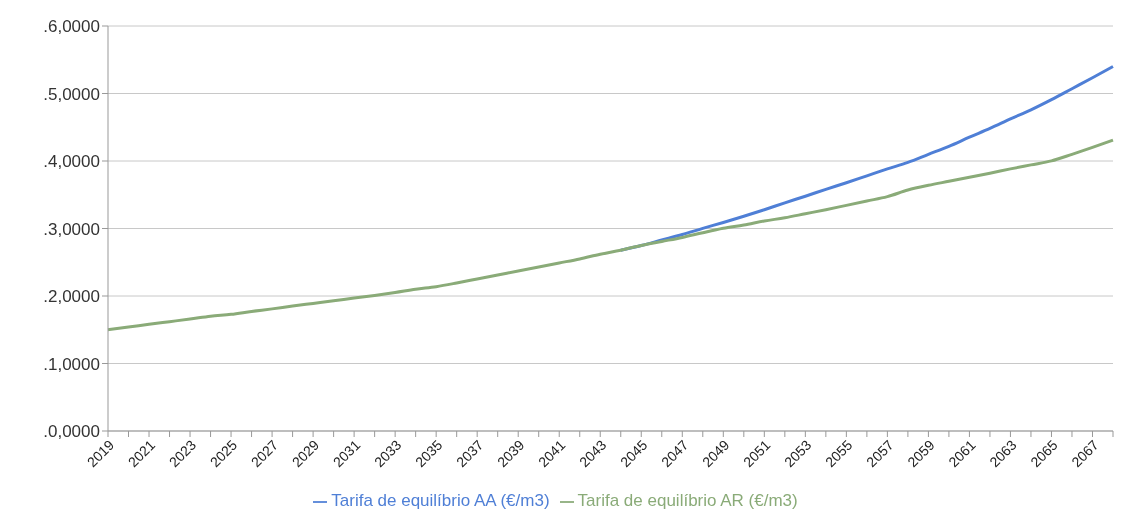 Image resolution: width=1133 pixels, height=524 pixels. Describe the element at coordinates (440, 500) in the screenshot. I see `legend-label: Tarifa de equilíbrio AA (€/m3)` at that location.